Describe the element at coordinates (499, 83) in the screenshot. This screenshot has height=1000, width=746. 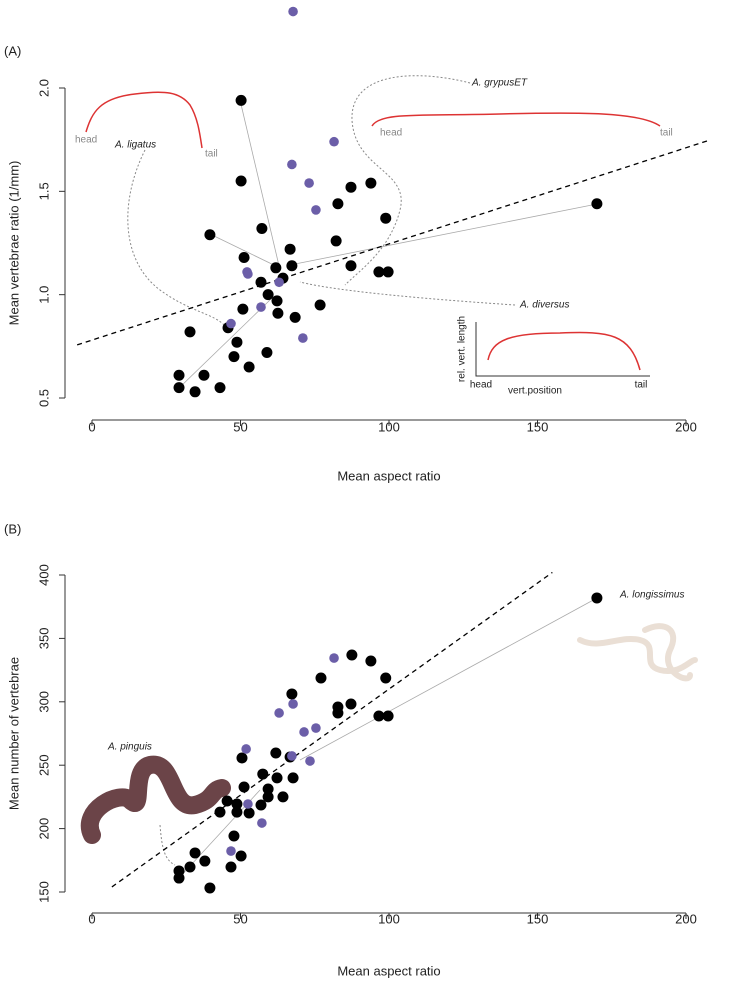
I see `annotation: A. grypusET` at that location.